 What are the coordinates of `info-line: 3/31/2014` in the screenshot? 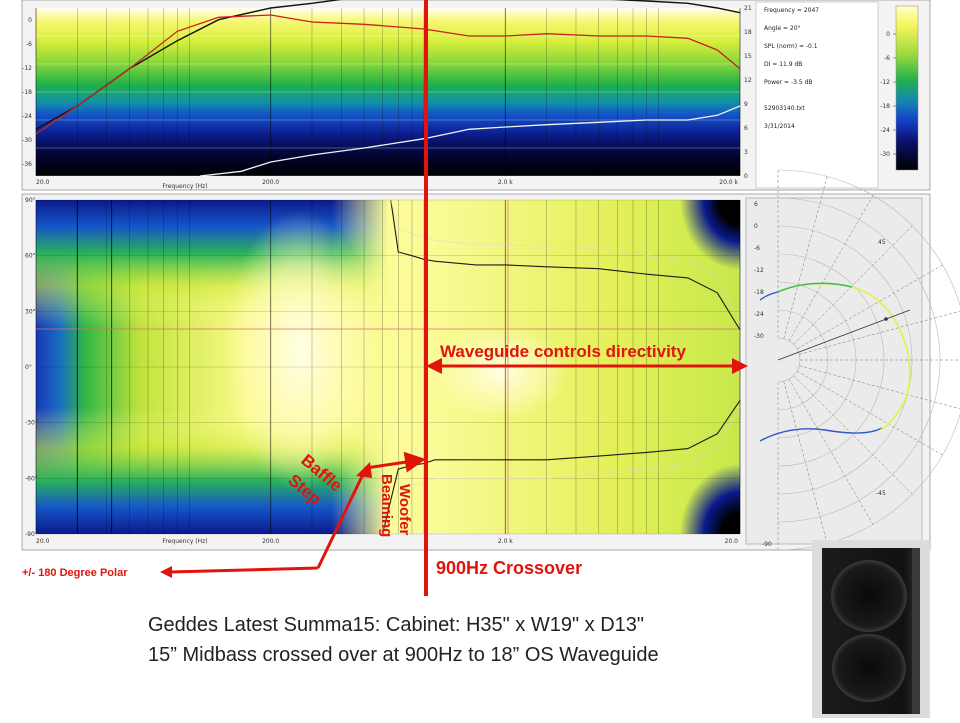 It's located at (779, 126).